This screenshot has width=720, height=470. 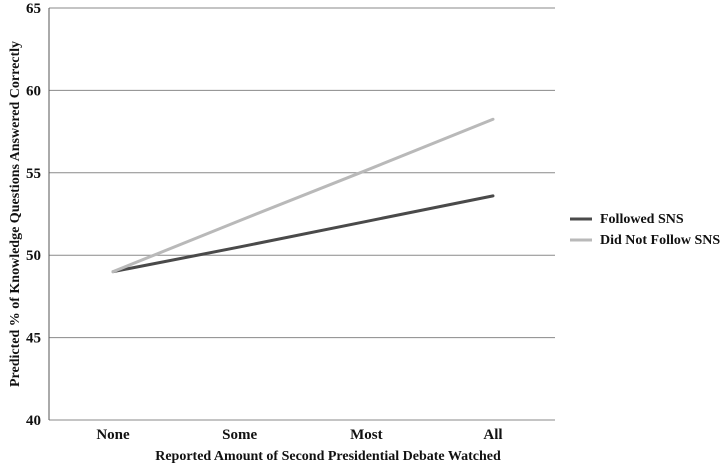 What do you see at coordinates (33, 9) in the screenshot?
I see `y-tick-label: 65` at bounding box center [33, 9].